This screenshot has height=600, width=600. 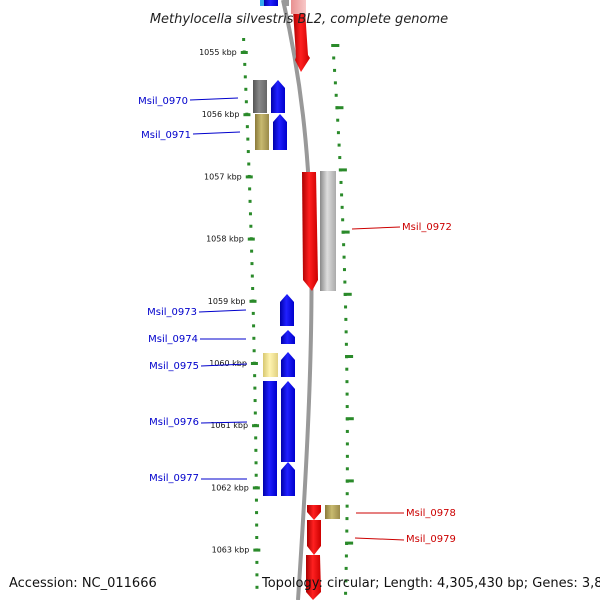 What do you see at coordinates (431, 513) in the screenshot?
I see `gene-label-msil-0978: Msil_0978` at bounding box center [431, 513].